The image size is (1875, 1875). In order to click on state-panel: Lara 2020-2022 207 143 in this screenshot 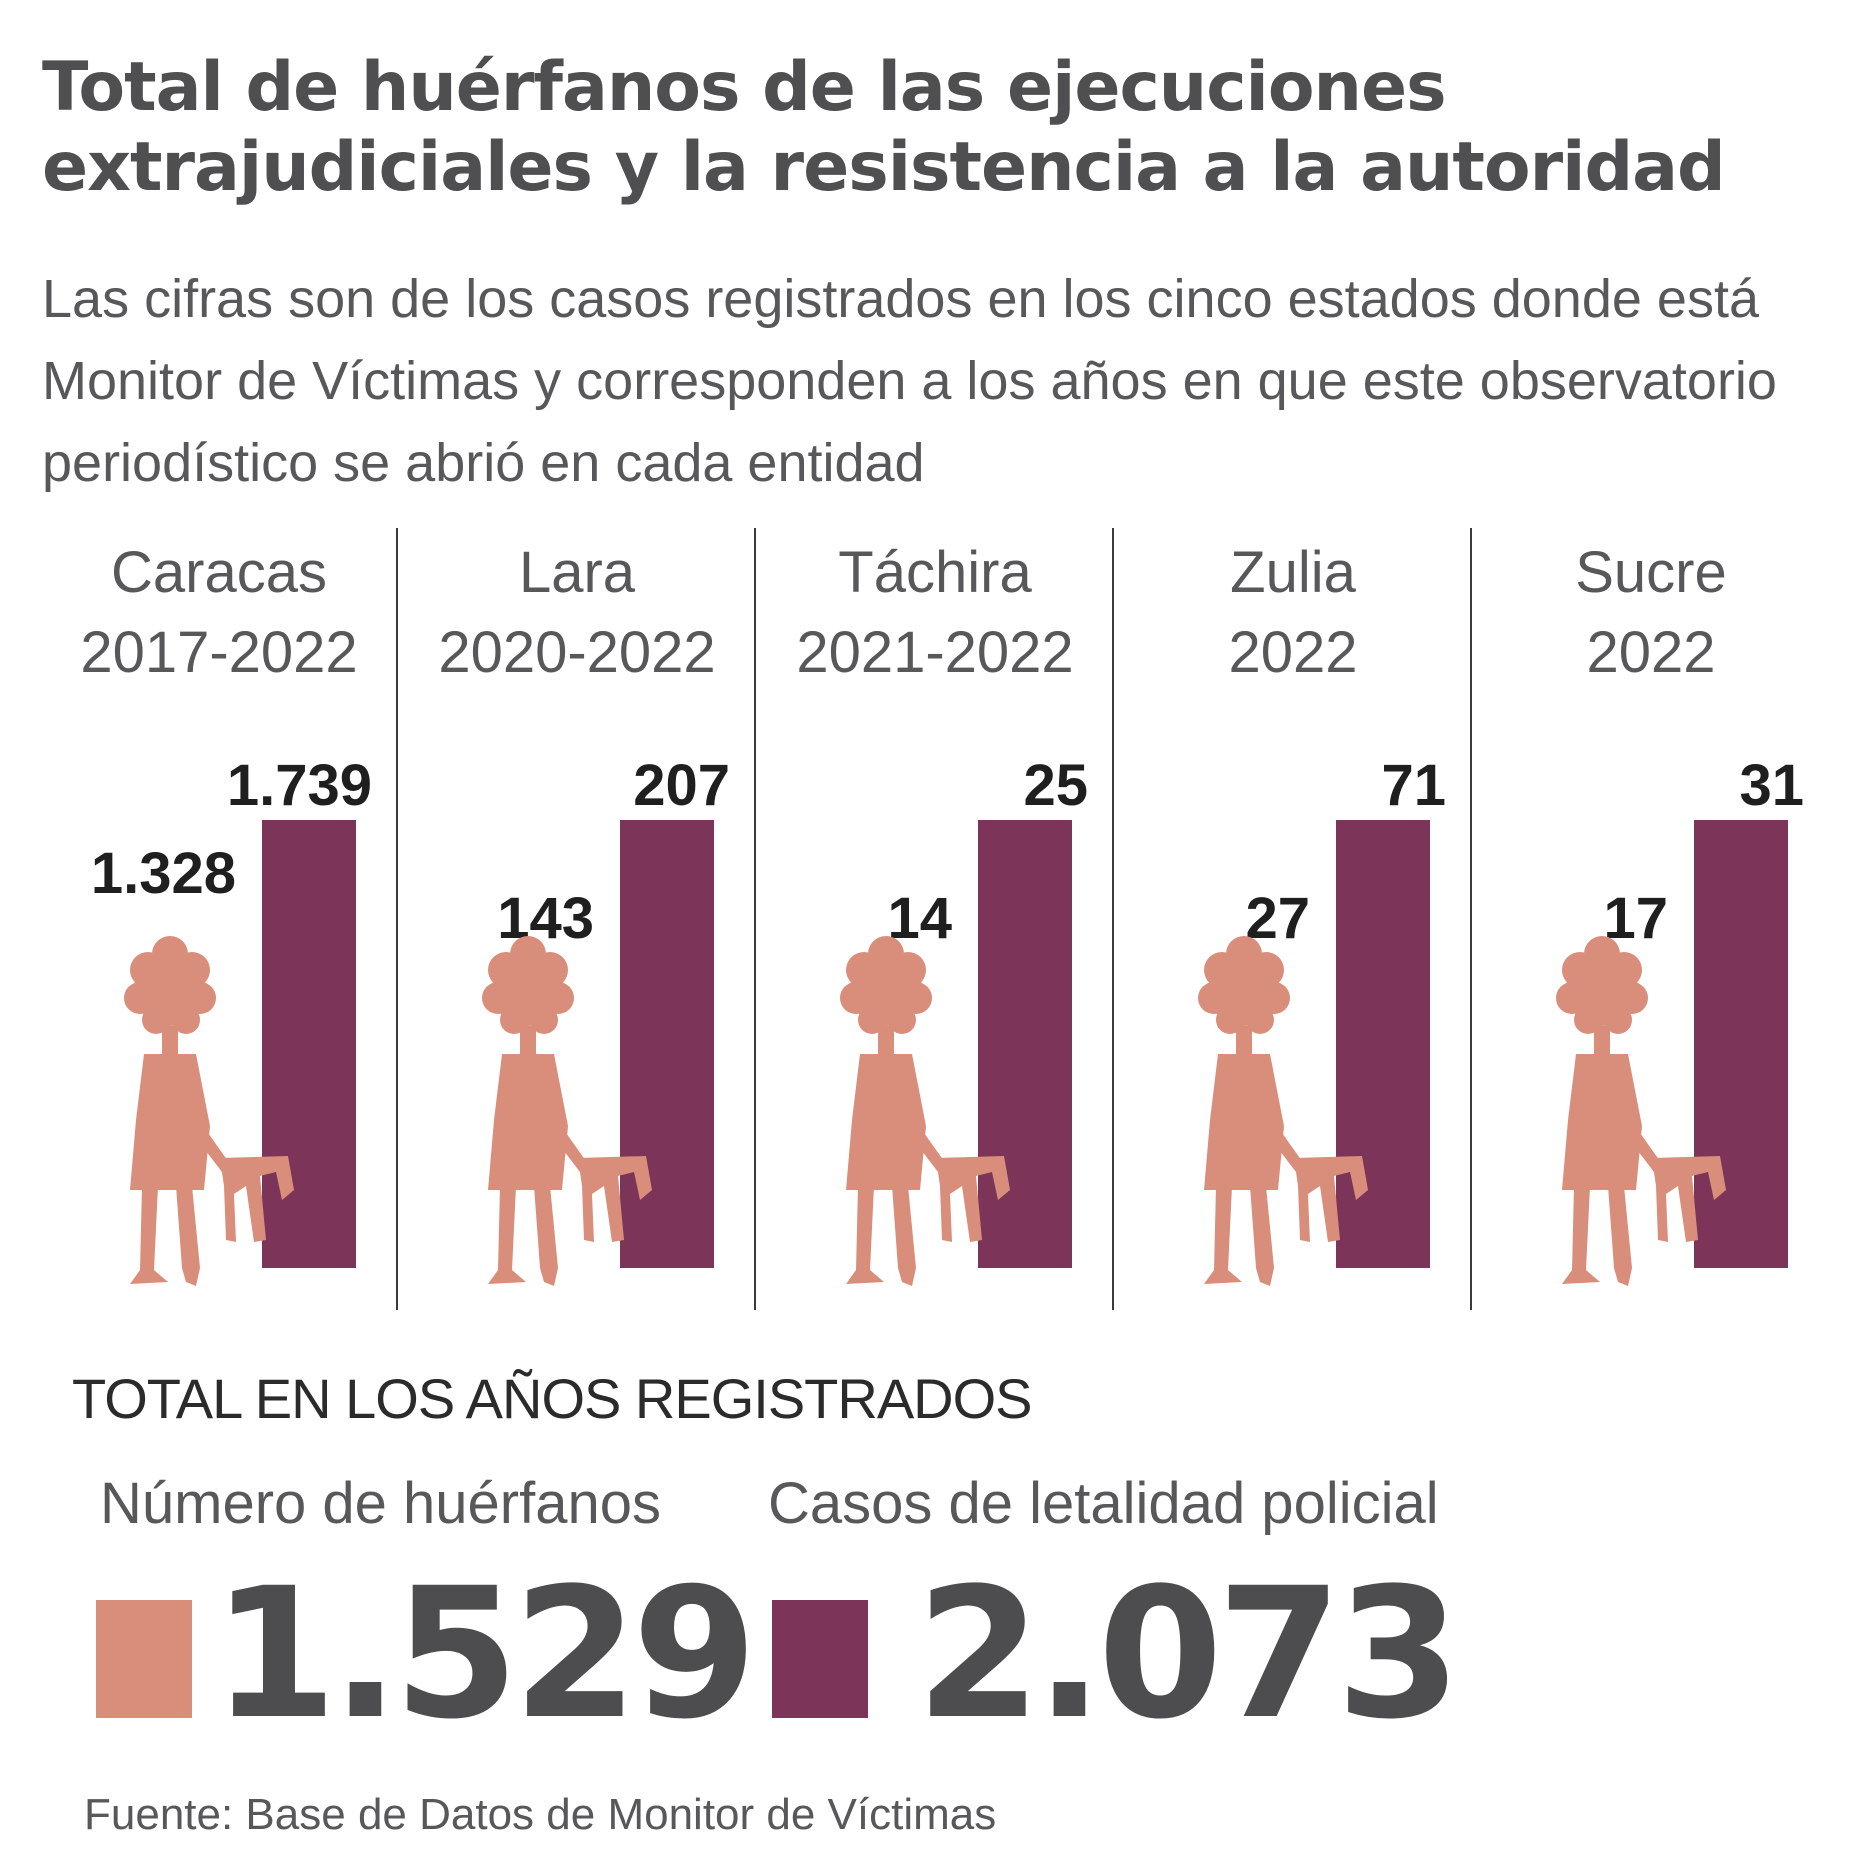, I will do `click(584, 913)`.